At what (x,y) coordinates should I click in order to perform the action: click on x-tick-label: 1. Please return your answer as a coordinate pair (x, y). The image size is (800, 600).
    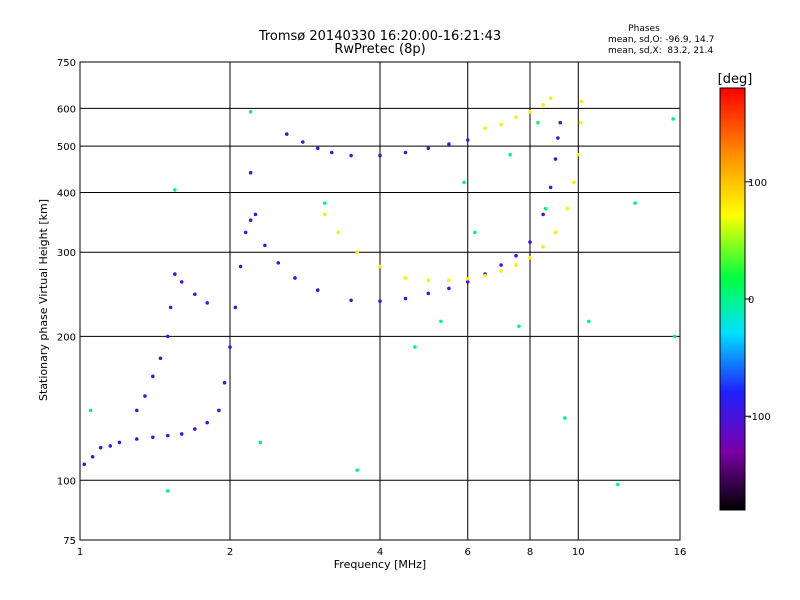
    Looking at the image, I should click on (80, 552).